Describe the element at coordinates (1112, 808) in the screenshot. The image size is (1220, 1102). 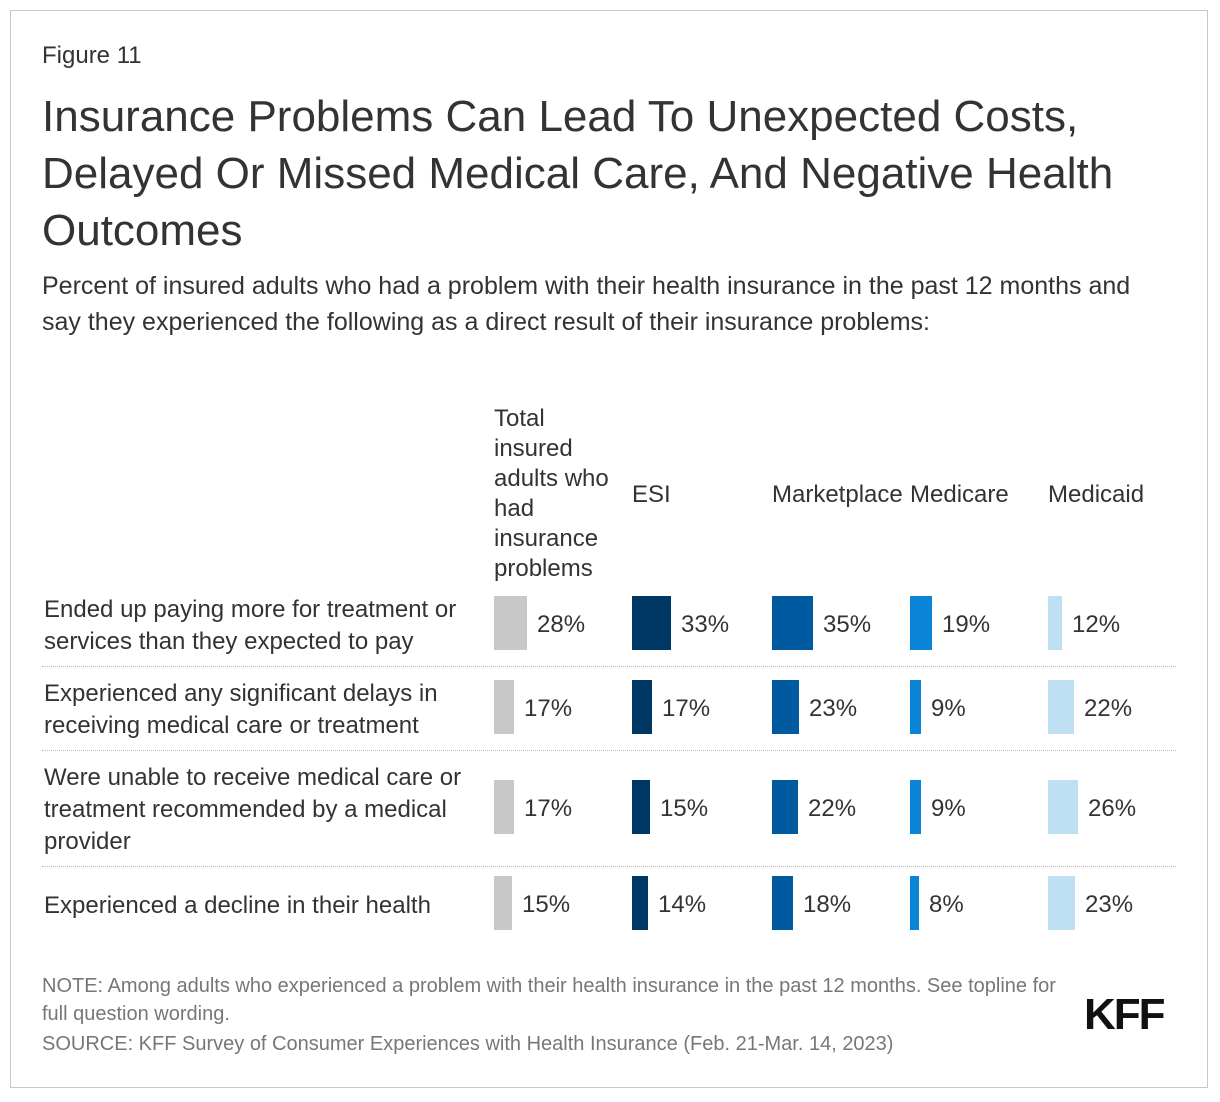
I see `data-label: 26%` at that location.